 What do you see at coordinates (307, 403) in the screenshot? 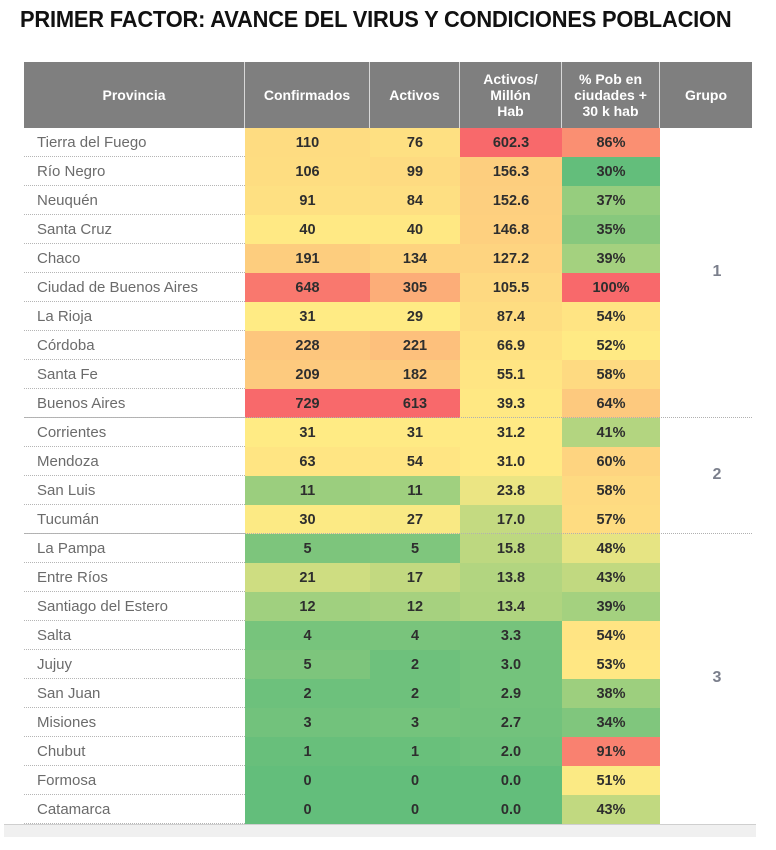
I see `cell-confirmados: 729` at bounding box center [307, 403].